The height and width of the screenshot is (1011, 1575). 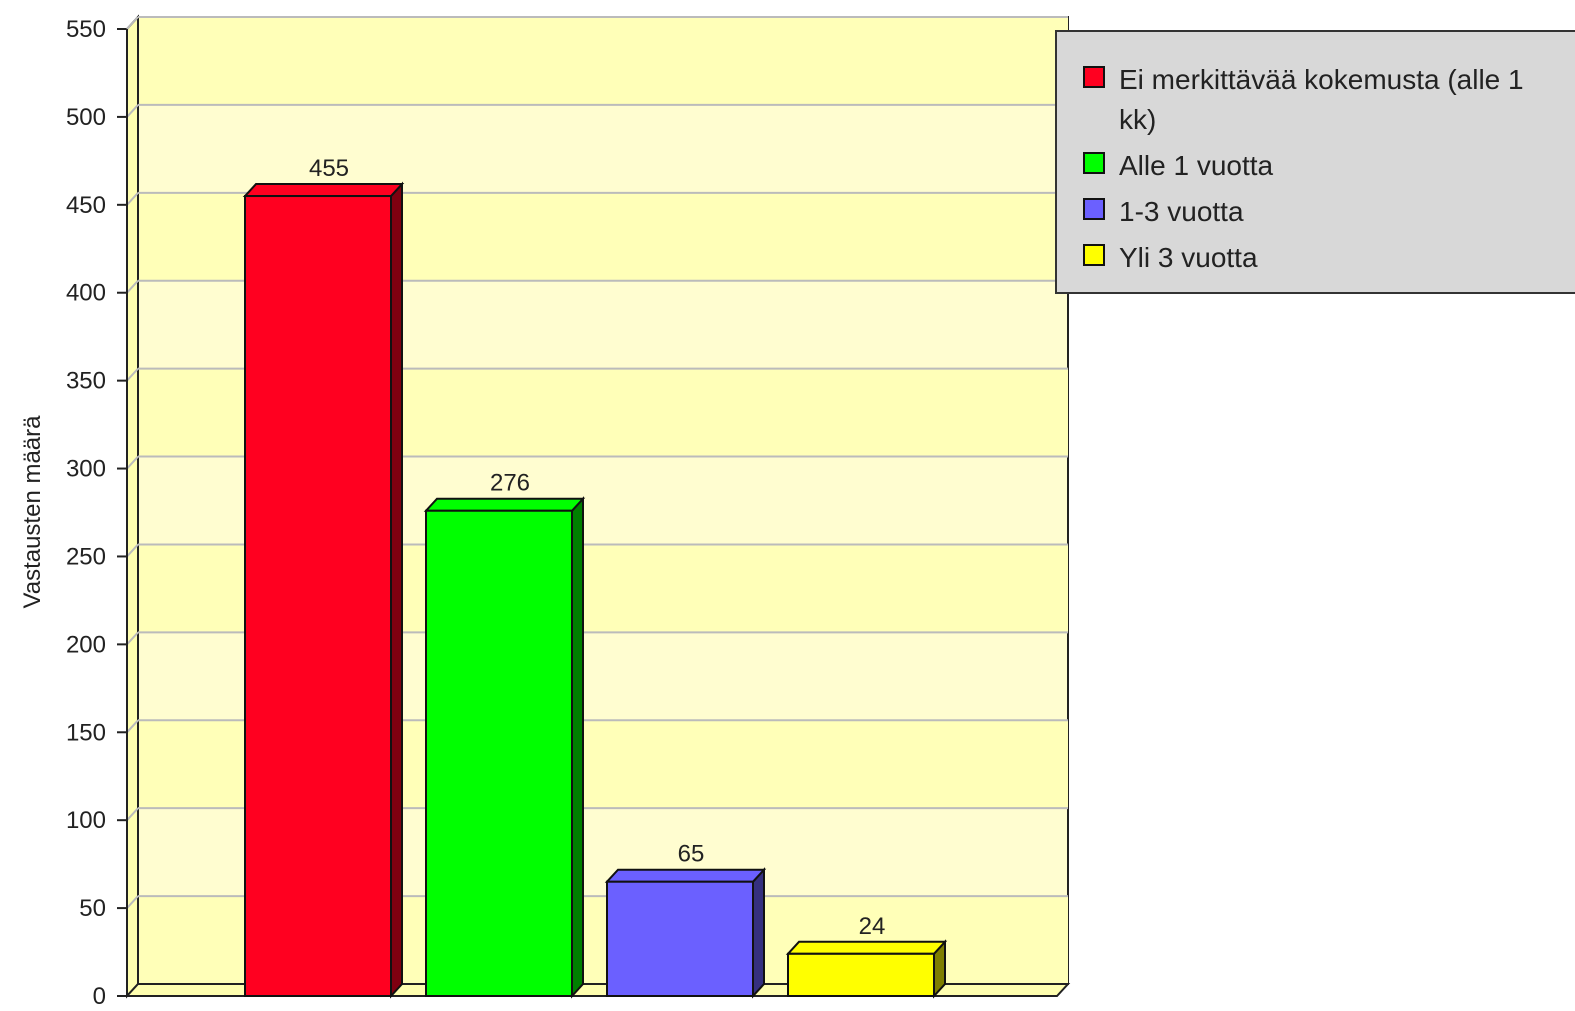 I want to click on legend-label: Ei merkittävää kokemusta (alle 1 kk), so click(x=1321, y=99).